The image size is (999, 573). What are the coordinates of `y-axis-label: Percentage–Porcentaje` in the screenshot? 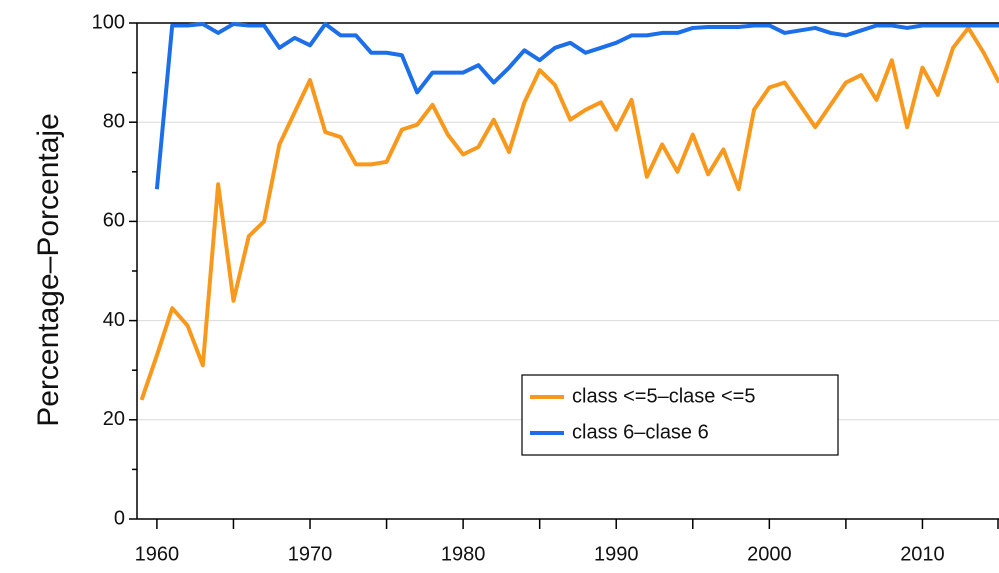 It's located at (48, 270).